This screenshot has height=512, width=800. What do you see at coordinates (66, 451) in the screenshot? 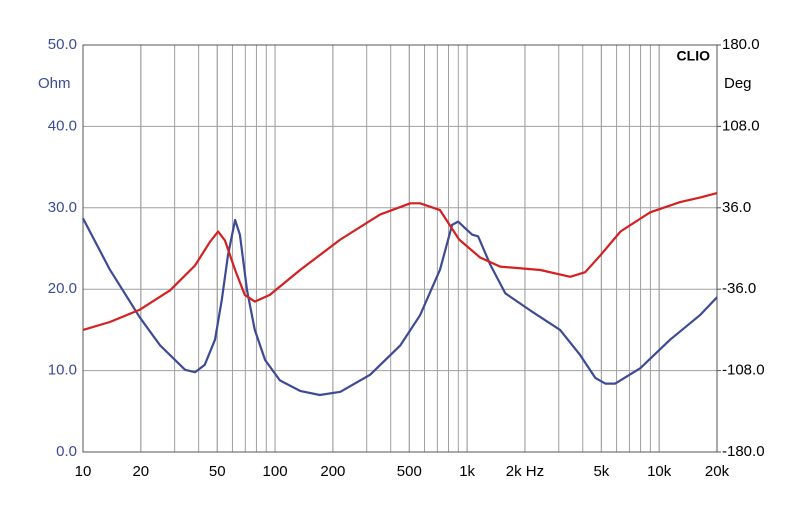
I see `y-tick-label: 0.0` at bounding box center [66, 451].